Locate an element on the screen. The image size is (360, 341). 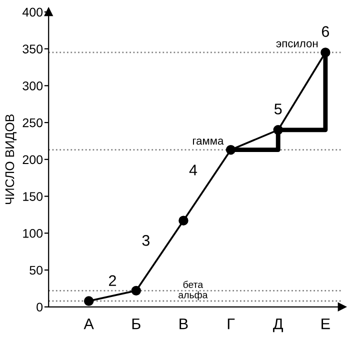
y-tick-label: 350 is located at coordinates (32, 49).